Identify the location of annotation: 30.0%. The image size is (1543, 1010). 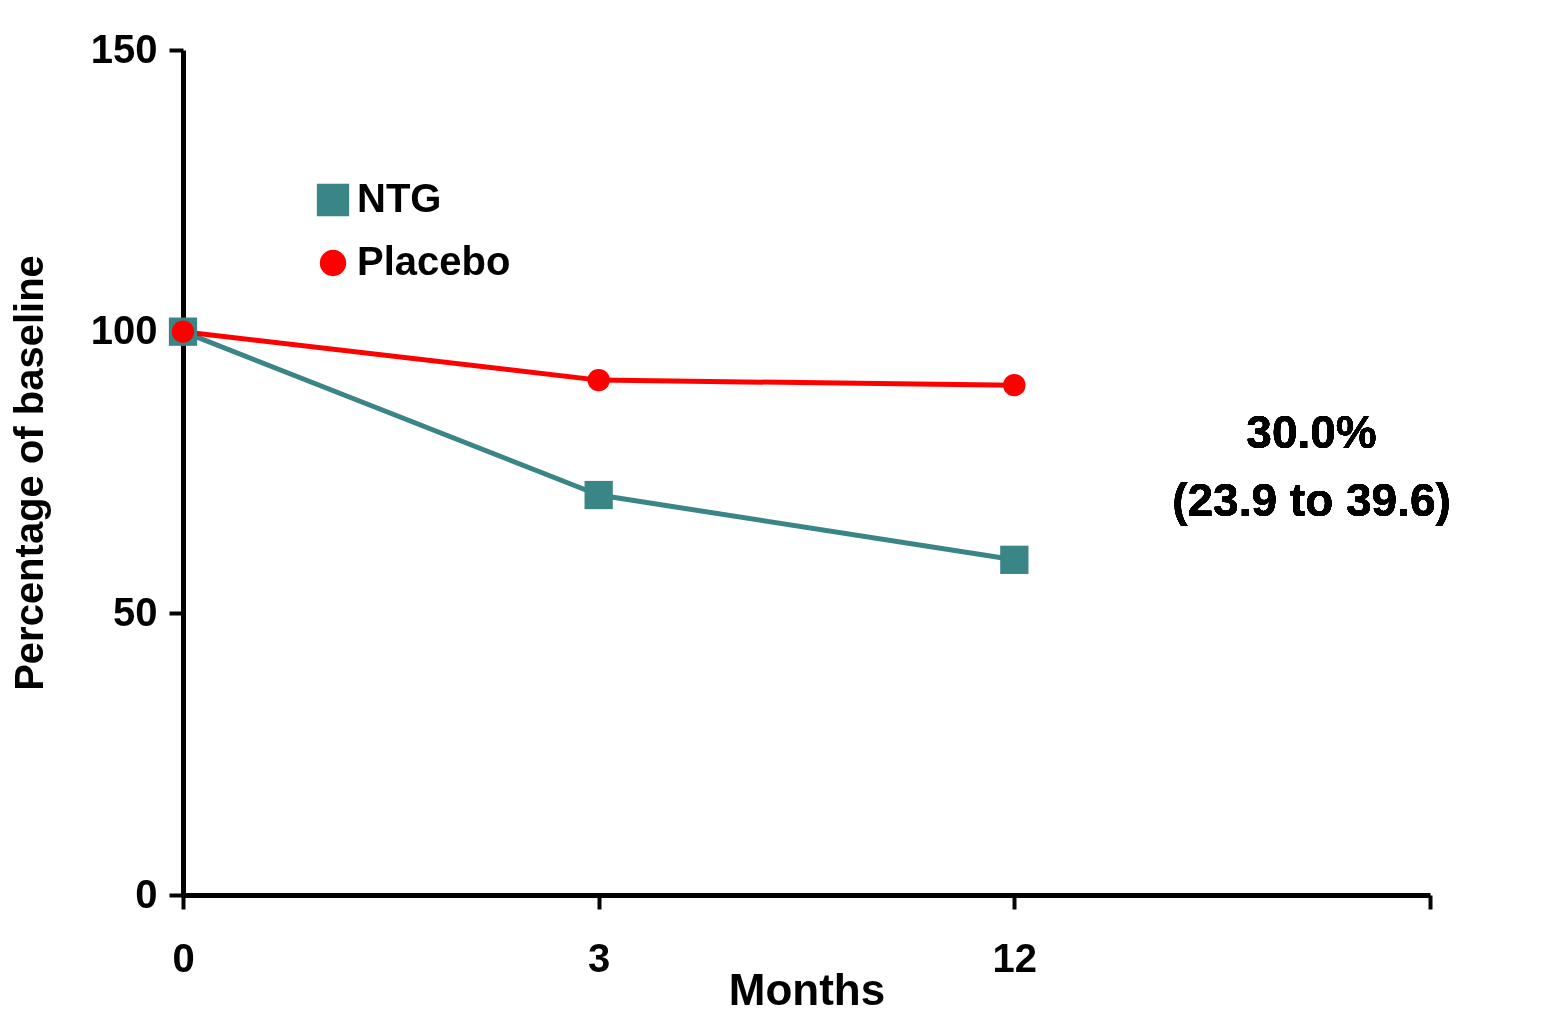
(1311, 432).